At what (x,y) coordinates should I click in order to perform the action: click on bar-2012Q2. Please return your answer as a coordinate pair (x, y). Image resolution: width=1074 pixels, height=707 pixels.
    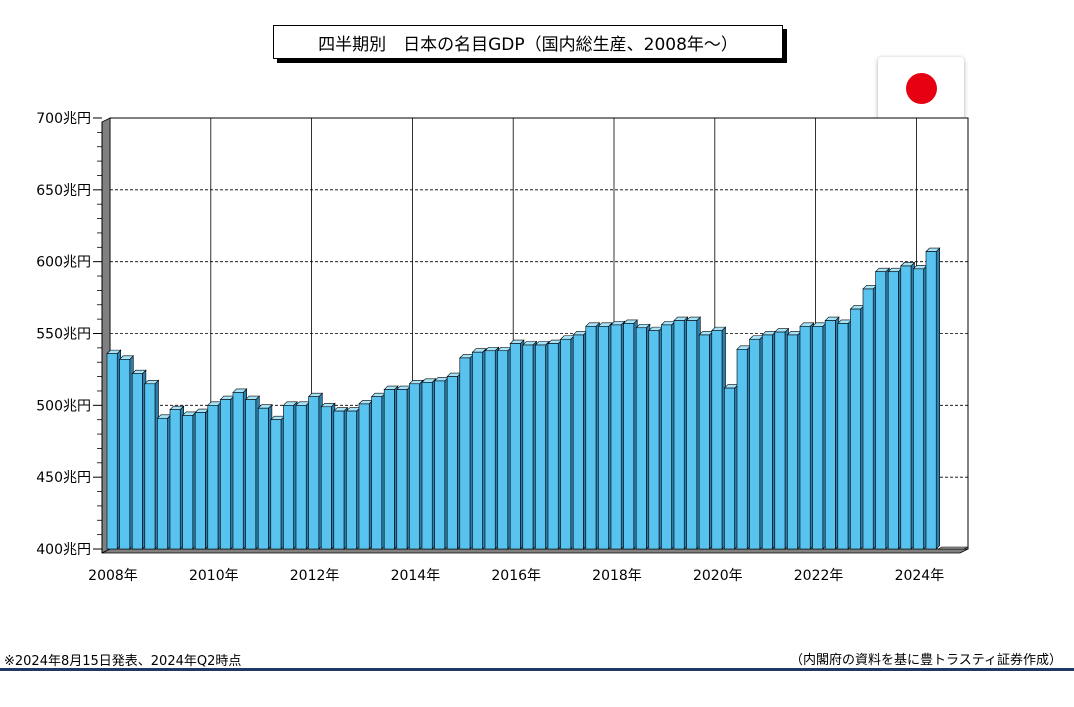
    Looking at the image, I should click on (328, 476).